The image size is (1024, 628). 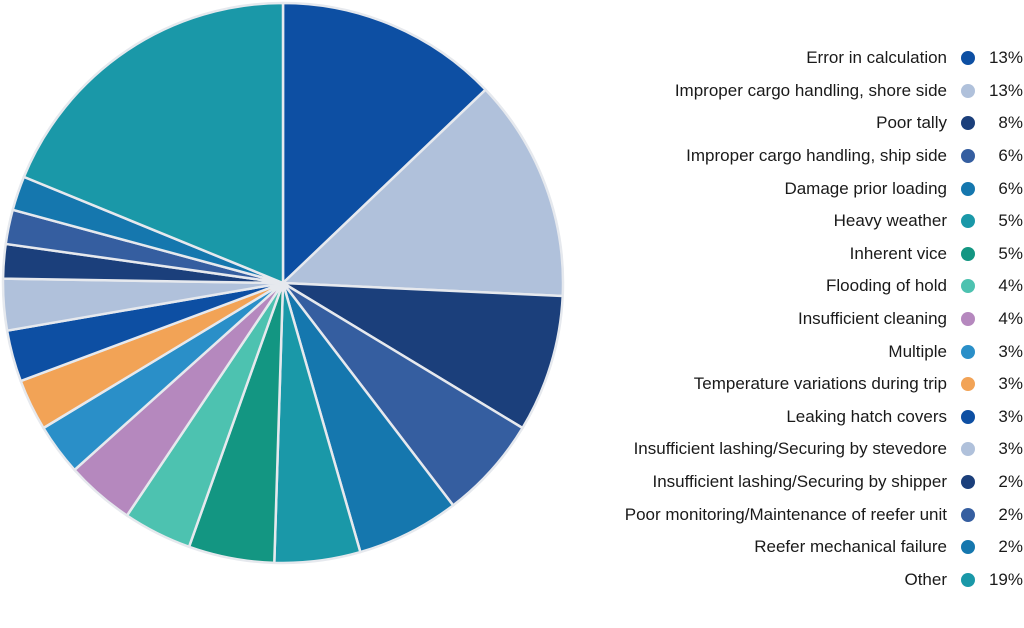 What do you see at coordinates (764, 351) in the screenshot?
I see `legend-item: Multiple 3%` at bounding box center [764, 351].